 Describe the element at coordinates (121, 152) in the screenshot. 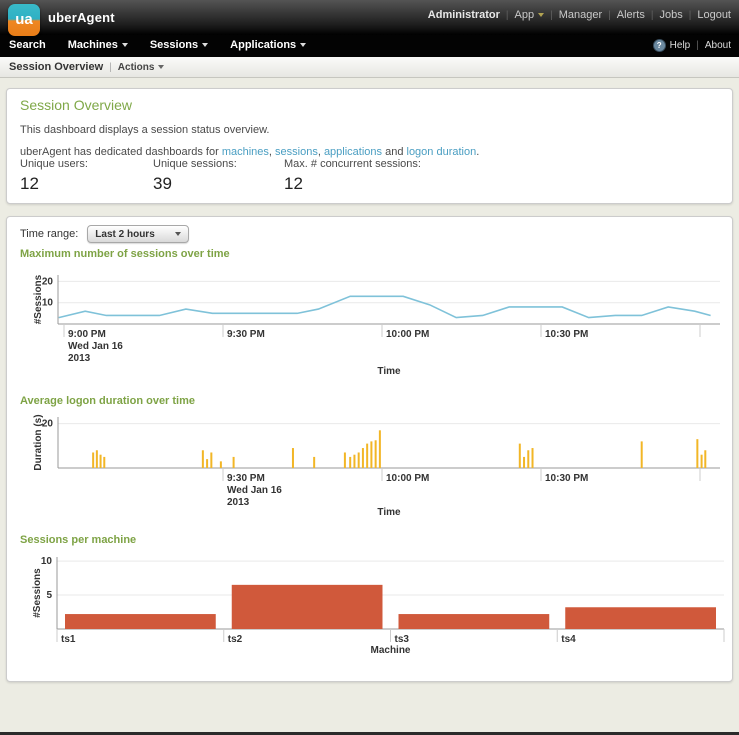

I see `links-prefix: uberAgent has dedicated dashboards for` at that location.